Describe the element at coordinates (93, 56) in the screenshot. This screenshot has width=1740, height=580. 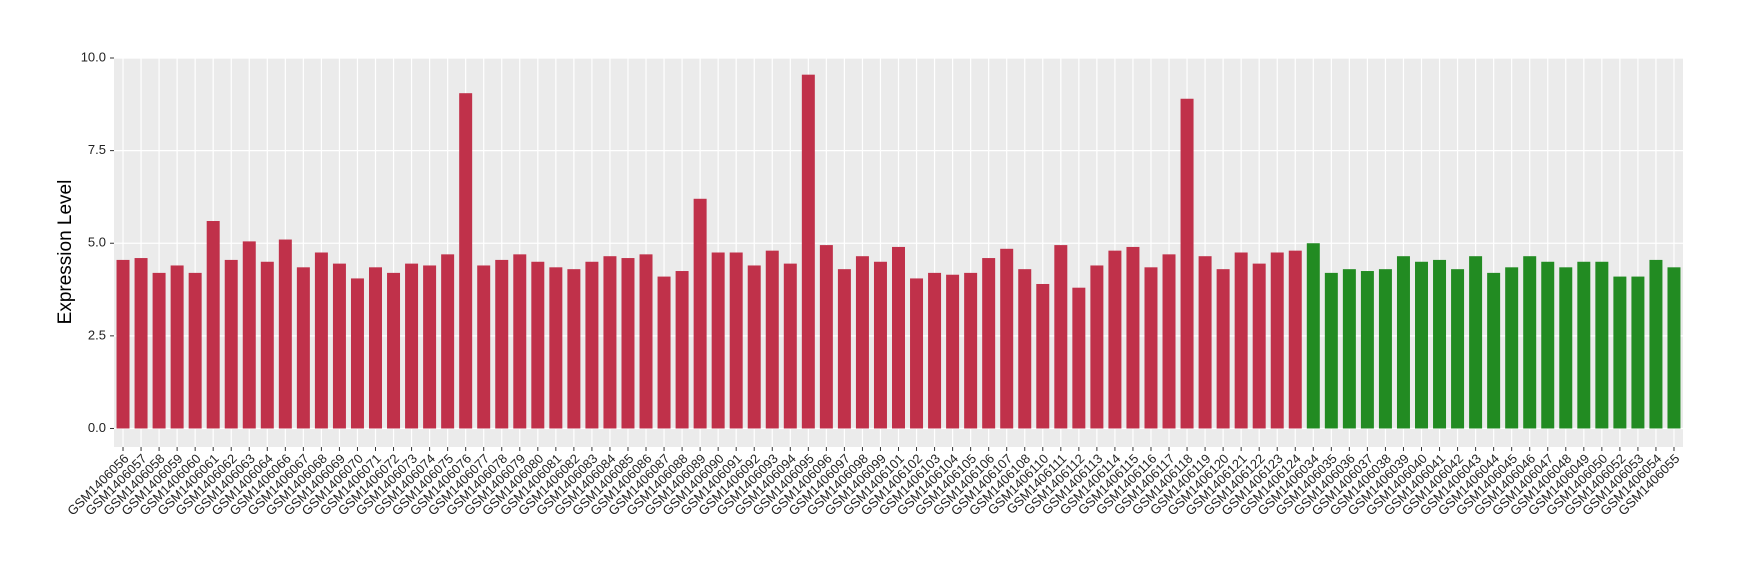
I see `y-tick-label: 10.0` at that location.